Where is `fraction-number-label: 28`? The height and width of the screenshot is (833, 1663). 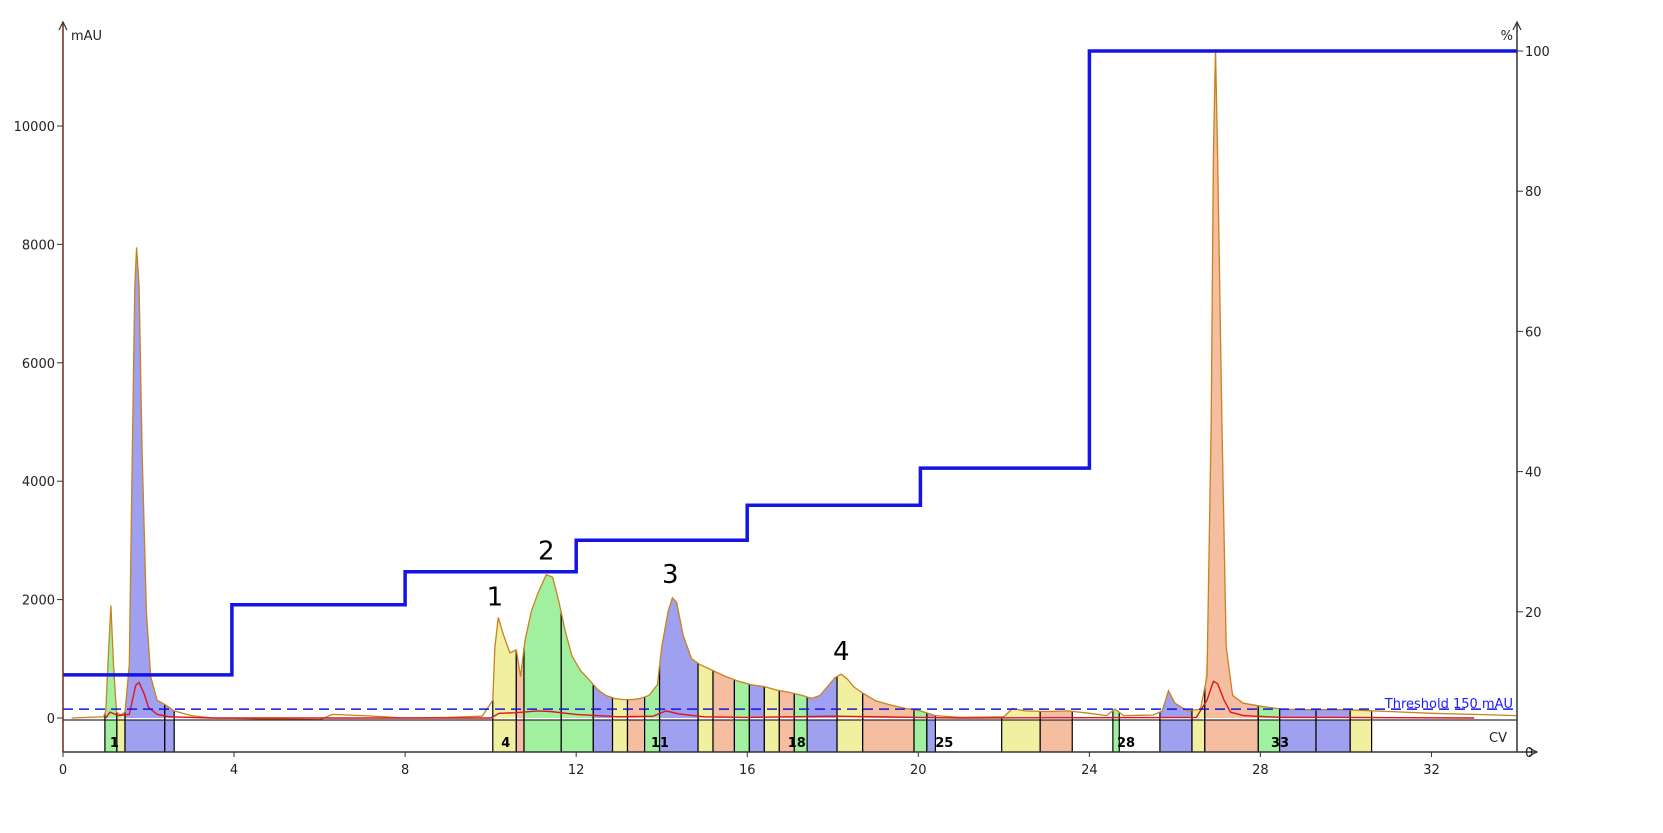
fraction-number-label: 28 is located at coordinates (1126, 743).